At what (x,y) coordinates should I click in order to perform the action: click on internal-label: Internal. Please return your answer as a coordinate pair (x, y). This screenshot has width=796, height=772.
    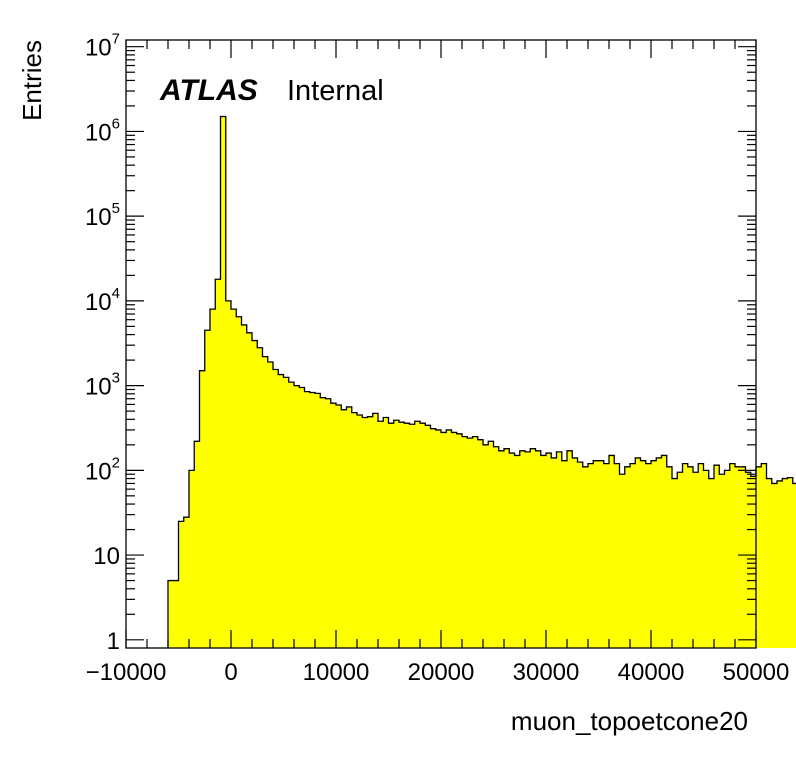
    Looking at the image, I should click on (335, 91).